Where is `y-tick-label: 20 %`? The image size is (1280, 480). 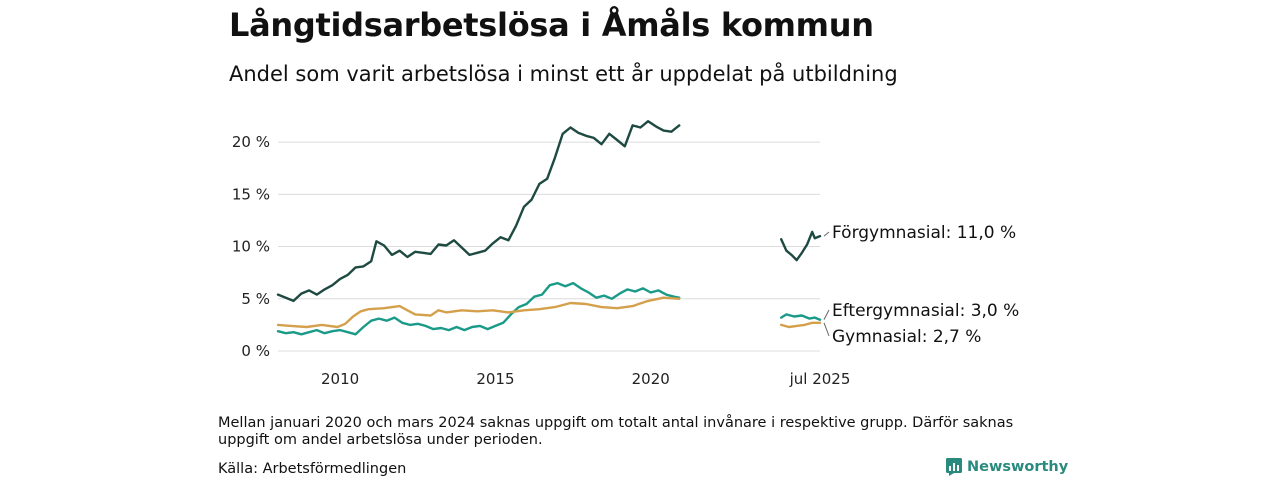
y-tick-label: 20 % is located at coordinates (251, 142).